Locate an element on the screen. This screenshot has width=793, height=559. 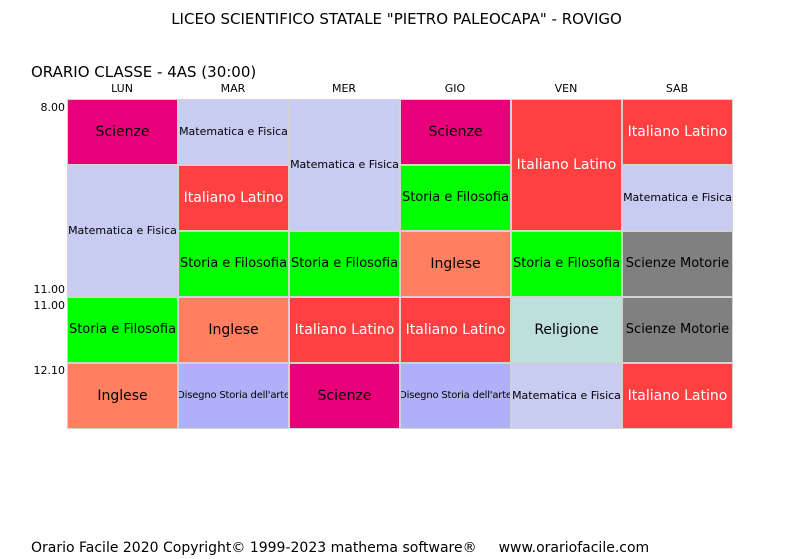
class-heading: ORARIO CLASSE - 4AS (30:00) is located at coordinates (144, 72).